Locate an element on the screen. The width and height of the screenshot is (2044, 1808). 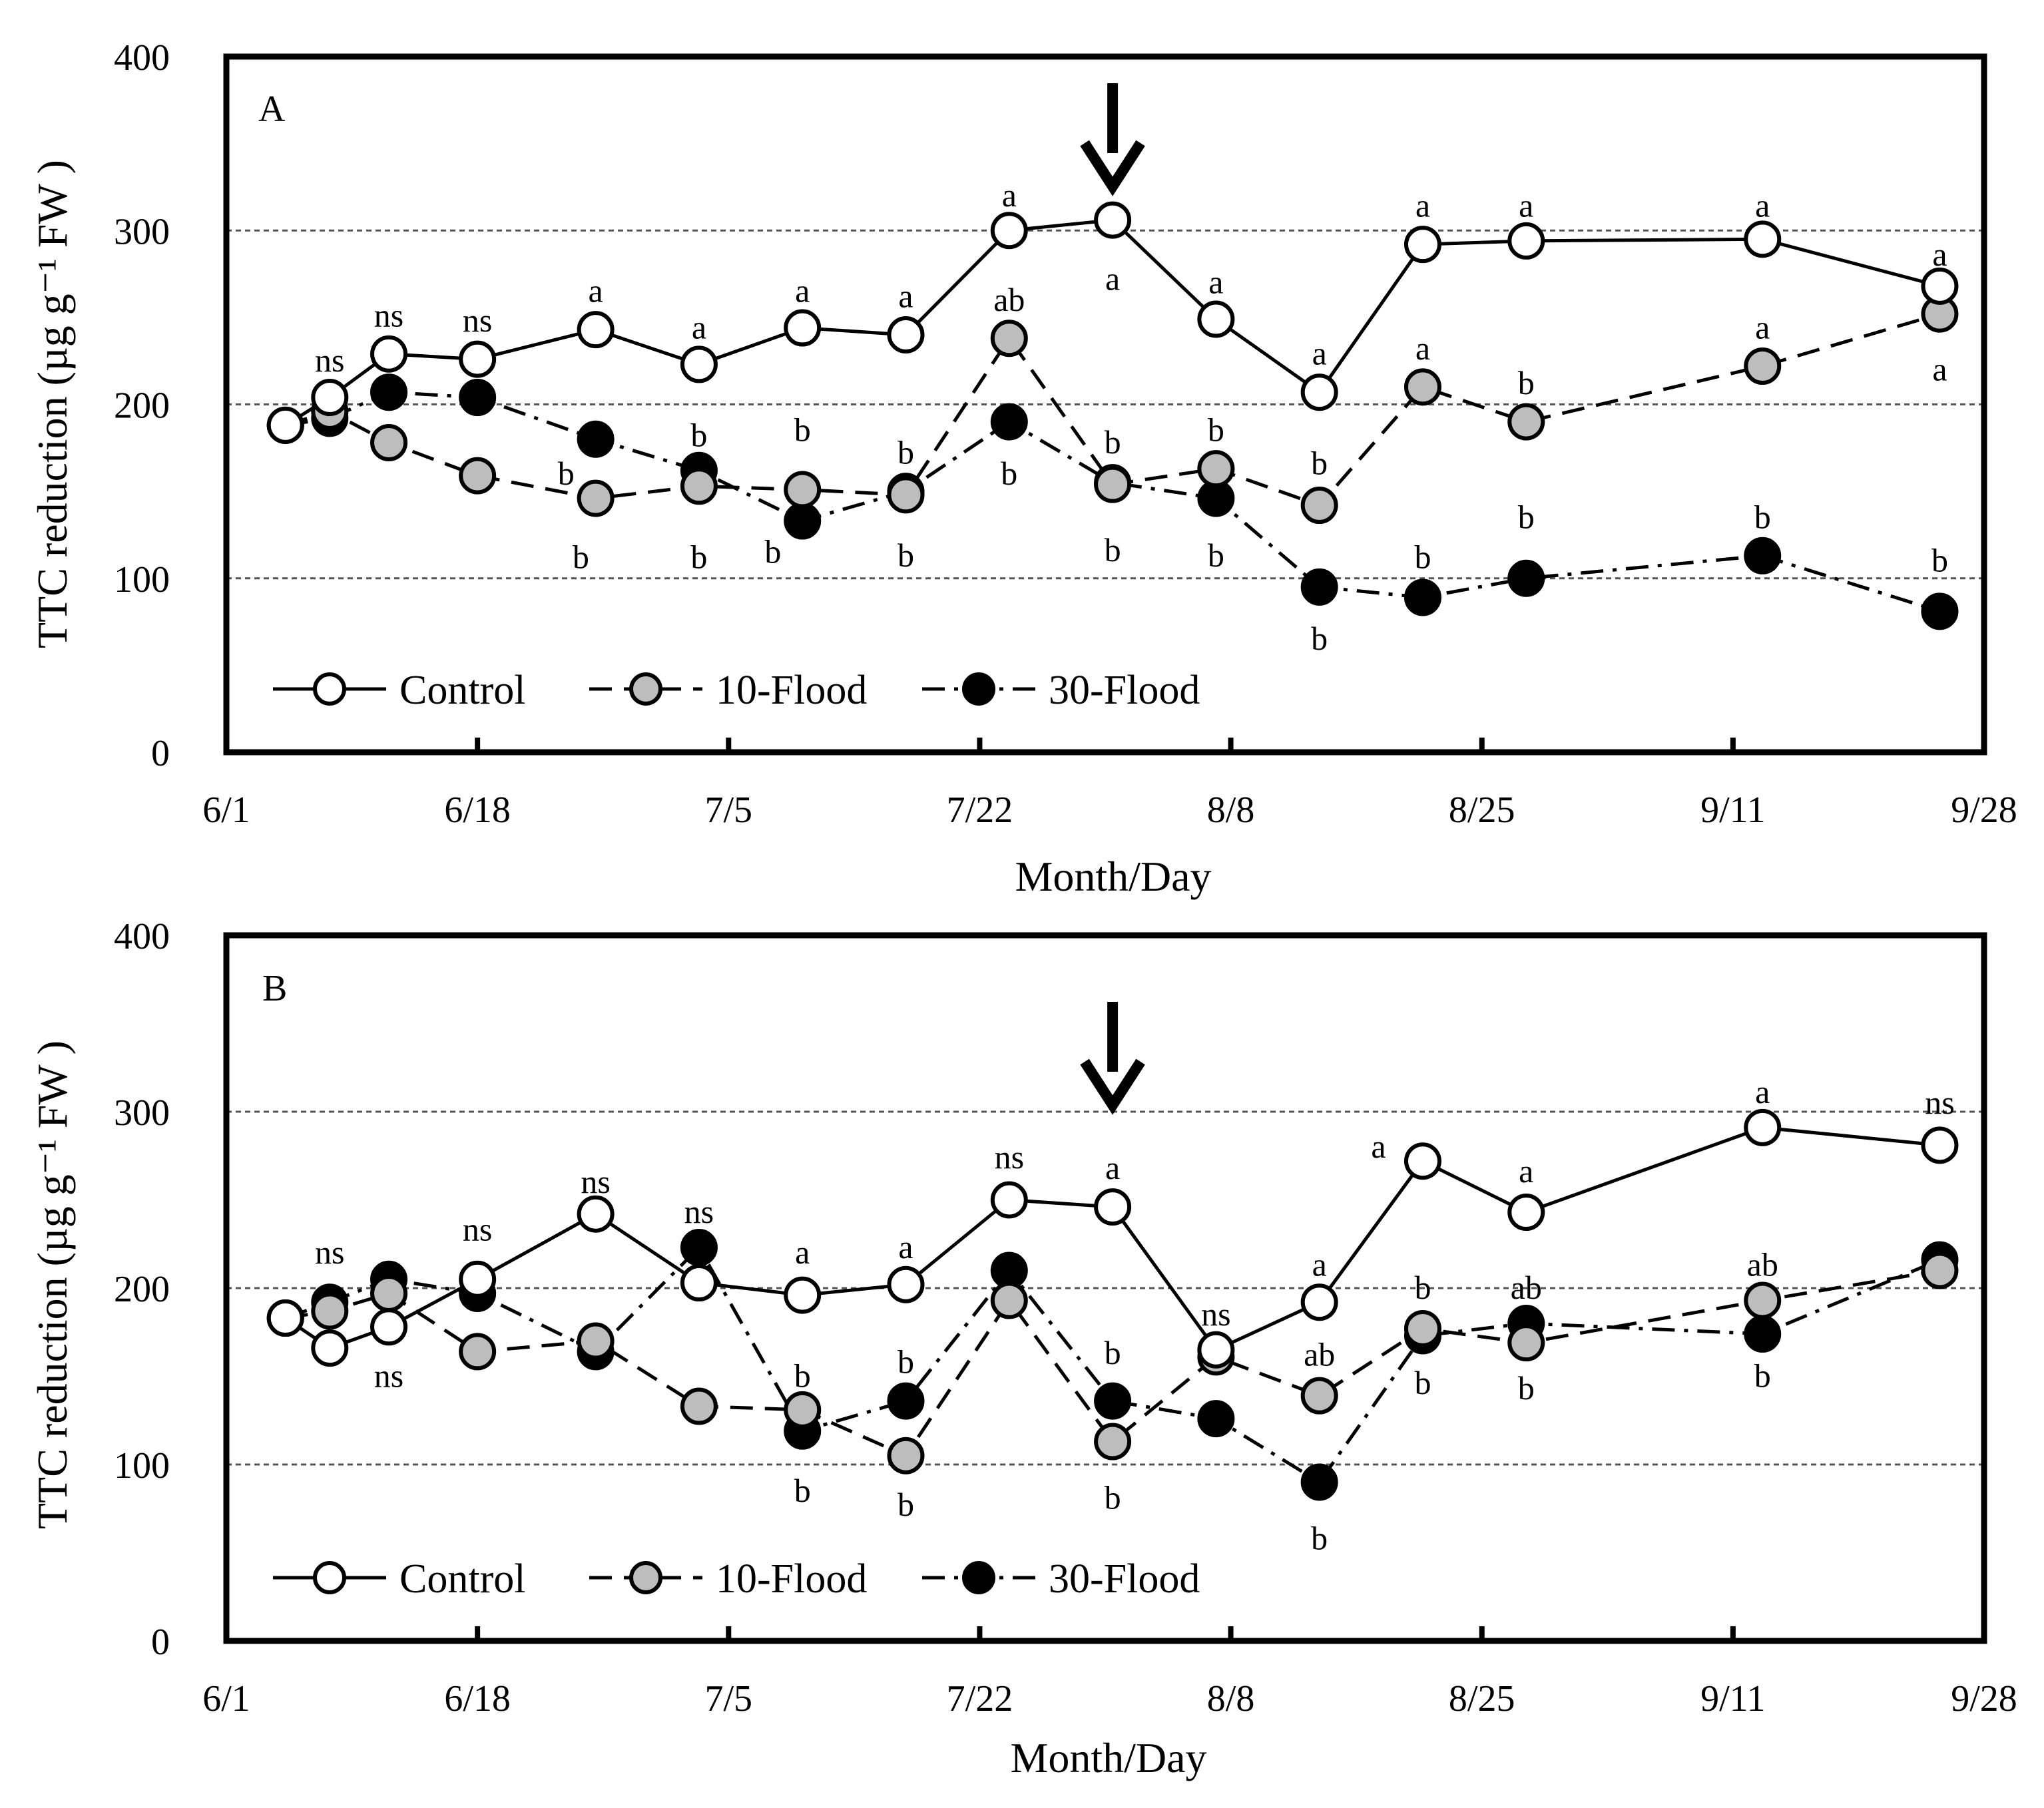
legend-30-flood-label: 30-Flood is located at coordinates (1124, 690).